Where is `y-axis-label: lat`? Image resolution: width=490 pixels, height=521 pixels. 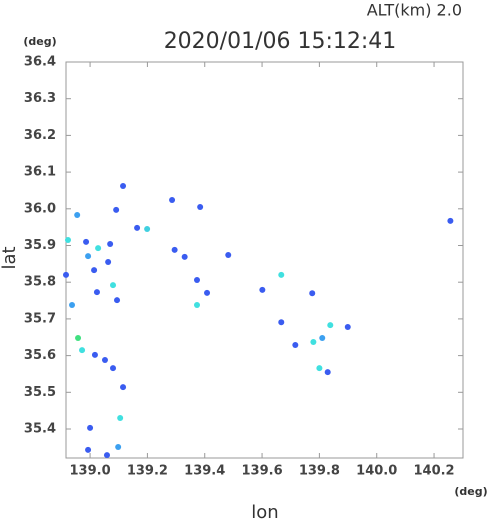
y-axis-label: lat is located at coordinates (10, 257).